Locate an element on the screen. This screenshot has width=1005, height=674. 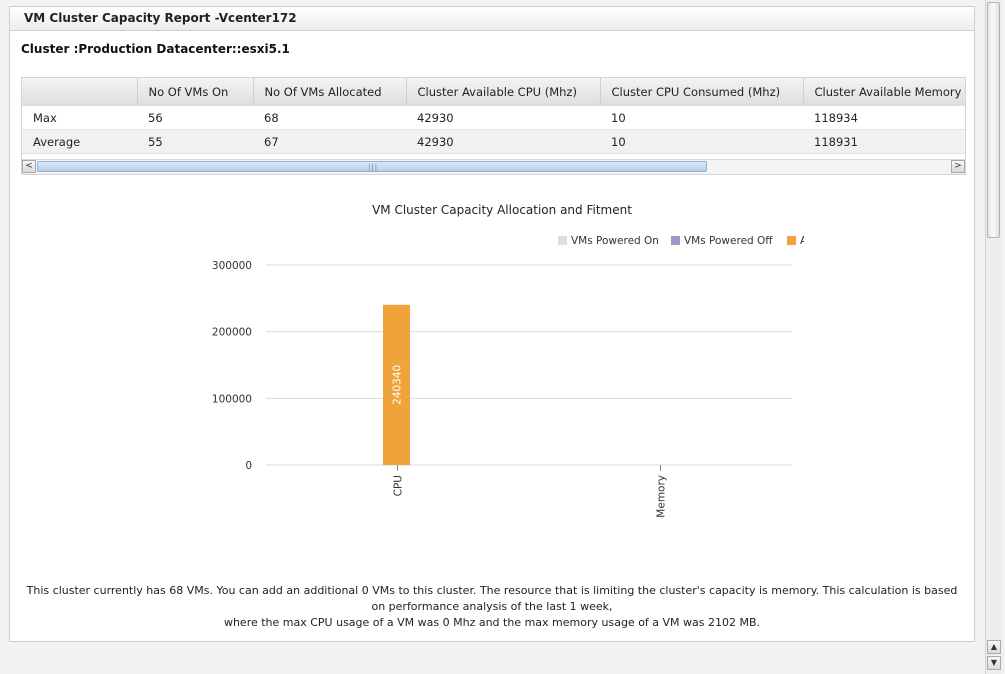
column-header-available-cpu: Cluster Available CPU (Mhz) is located at coordinates (503, 92).